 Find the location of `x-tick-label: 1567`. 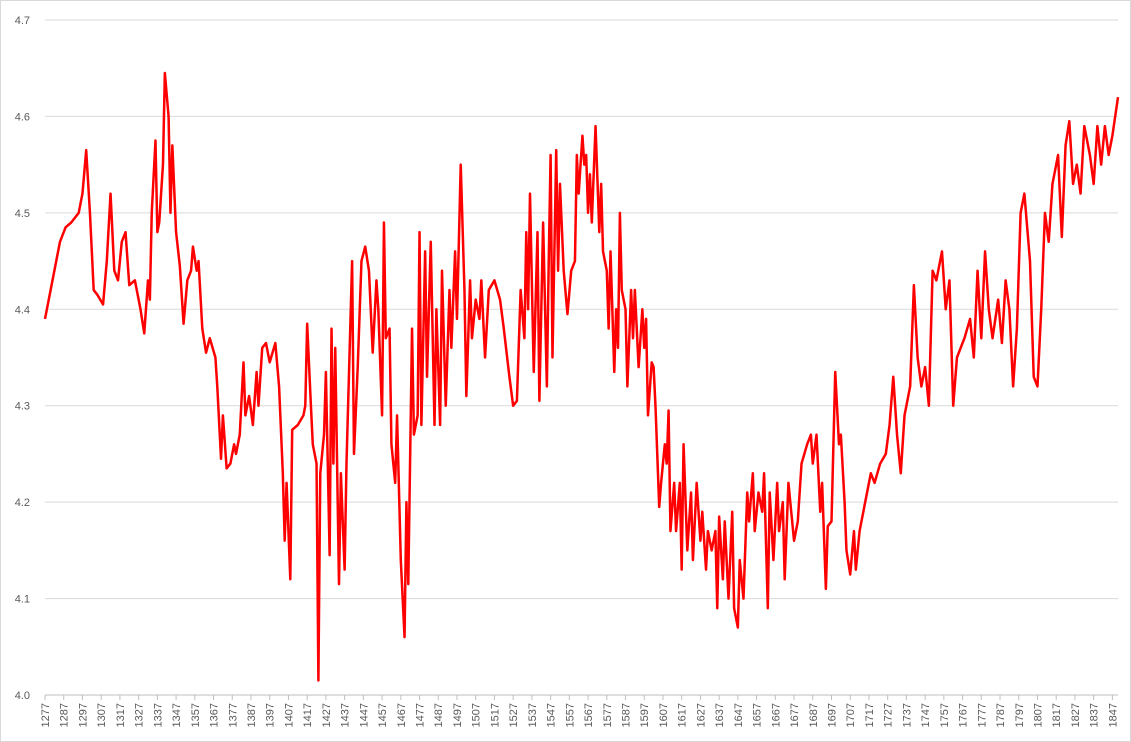

x-tick-label: 1567 is located at coordinates (589, 715).